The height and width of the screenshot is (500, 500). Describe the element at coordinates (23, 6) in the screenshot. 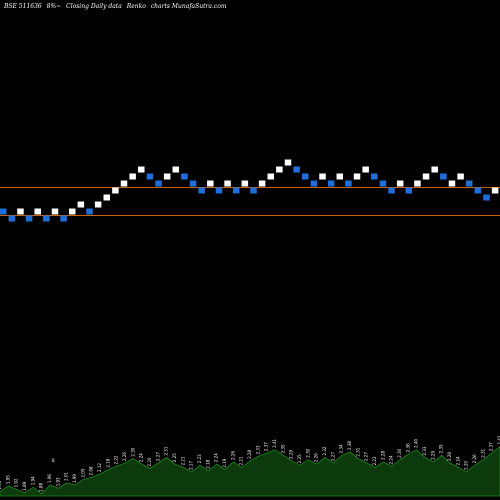

I see `chart-symbol: BSE 511636` at that location.